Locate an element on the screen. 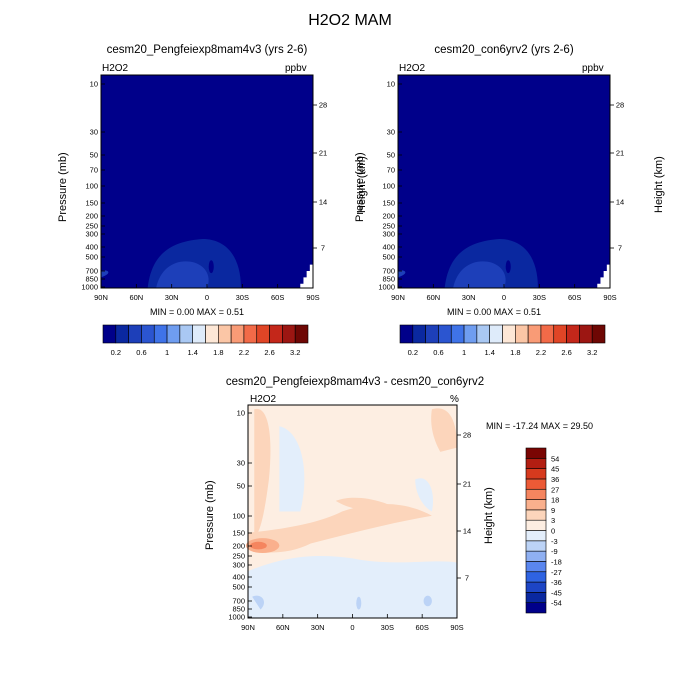  panel3-y2tick-label: 7 is located at coordinates (467, 578).